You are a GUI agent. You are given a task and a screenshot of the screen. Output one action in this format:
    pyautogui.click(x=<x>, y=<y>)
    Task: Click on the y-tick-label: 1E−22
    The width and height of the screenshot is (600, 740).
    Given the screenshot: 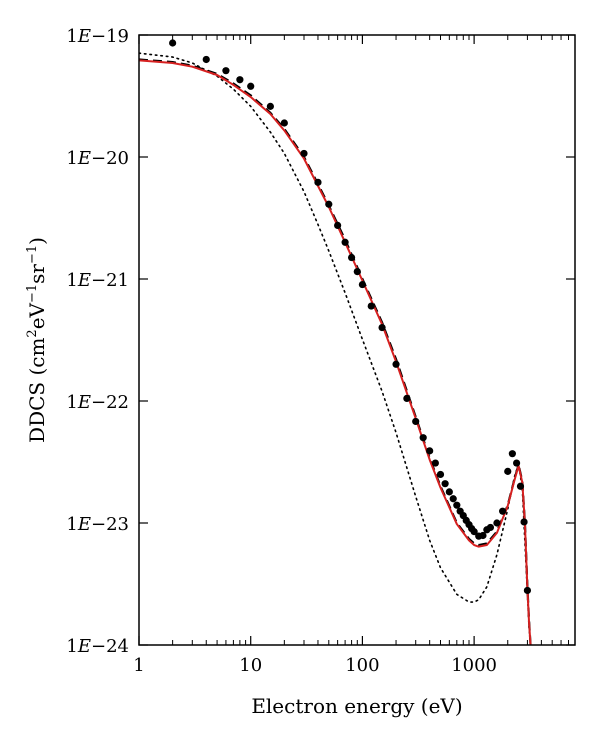 What is the action you would take?
    pyautogui.click(x=97, y=402)
    